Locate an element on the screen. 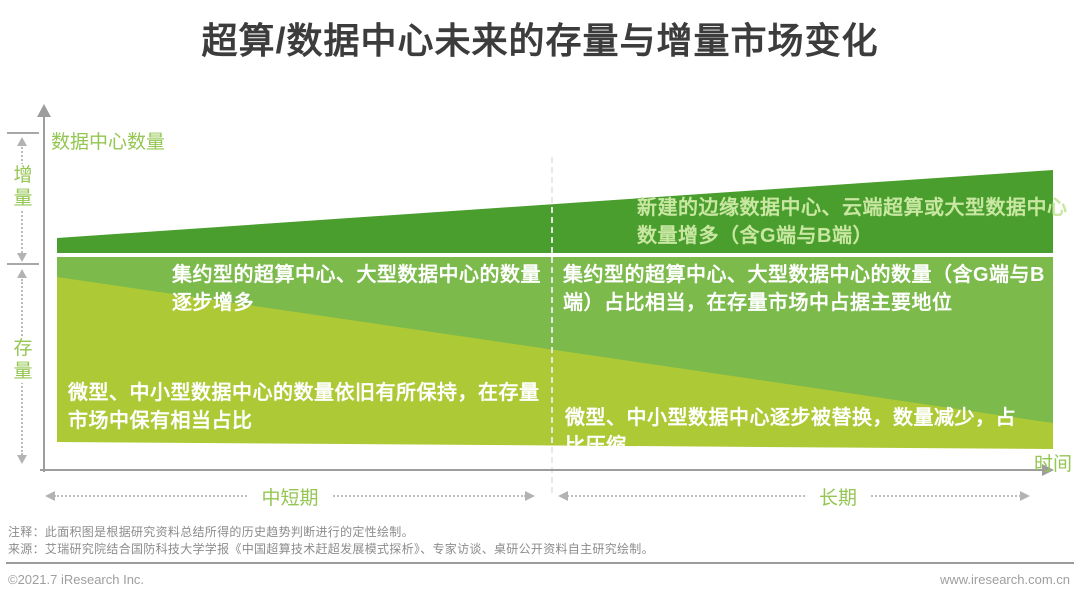 The image size is (1080, 598). y-axis-line is located at coordinates (44, 294).